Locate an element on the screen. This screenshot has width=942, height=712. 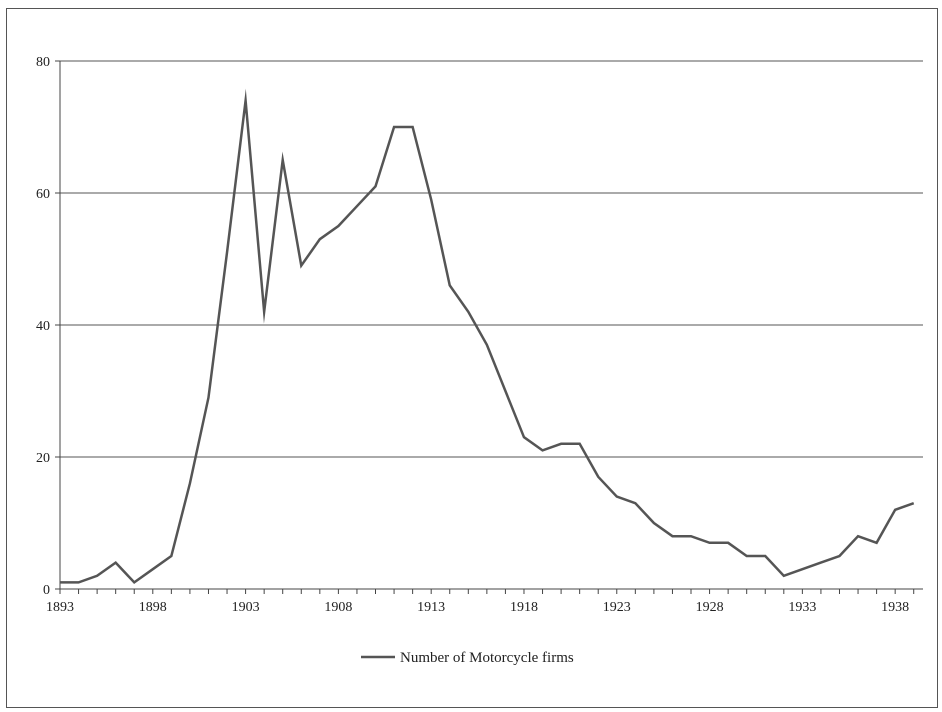
legend: Number of Motorcycle firms is located at coordinates (467, 658).